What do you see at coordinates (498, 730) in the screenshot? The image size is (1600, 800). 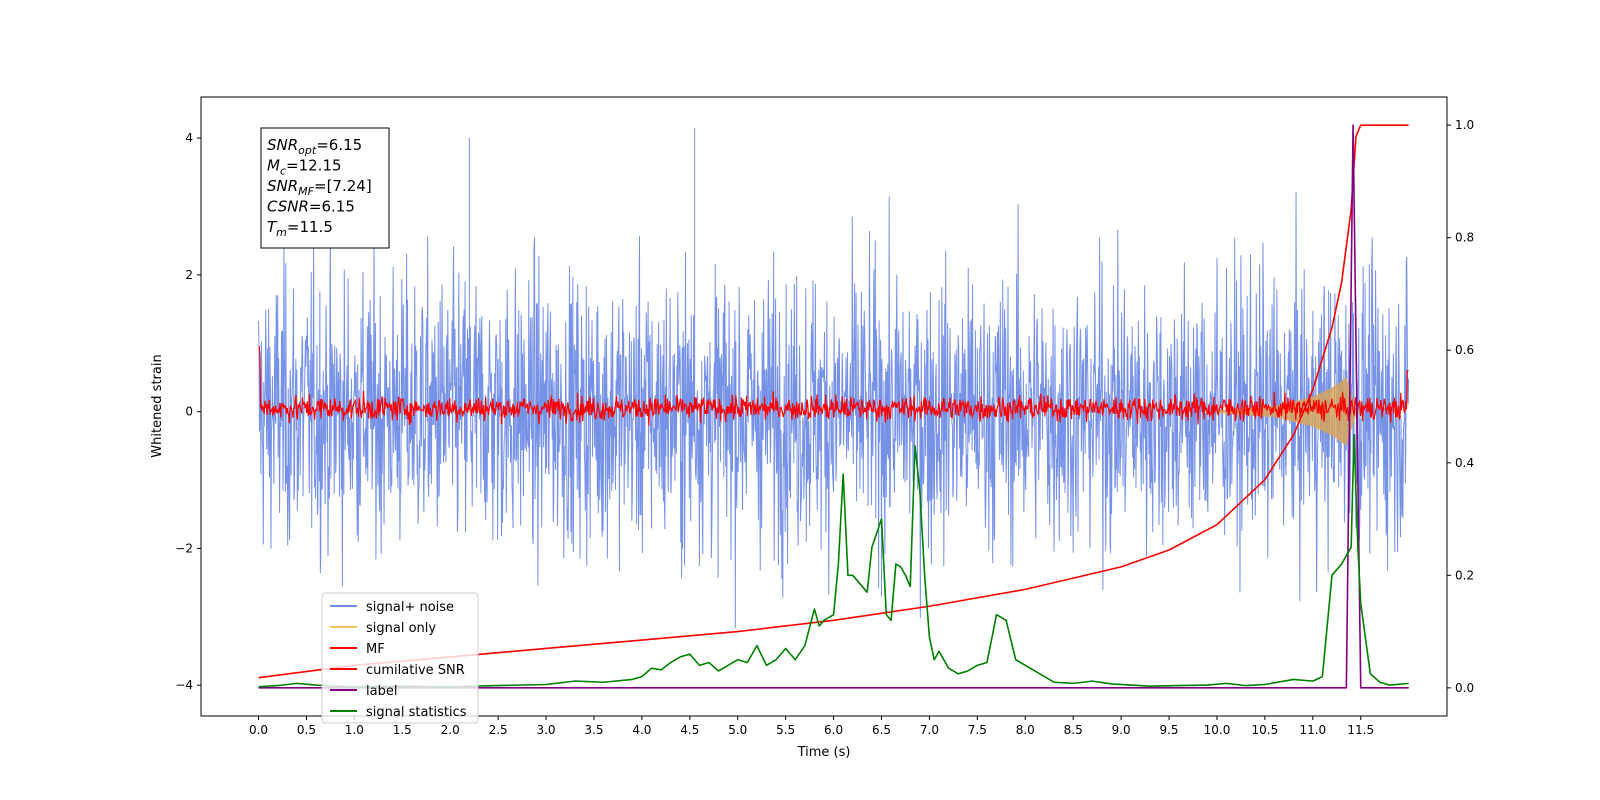 I see `x-tick-label: 2.5` at bounding box center [498, 730].